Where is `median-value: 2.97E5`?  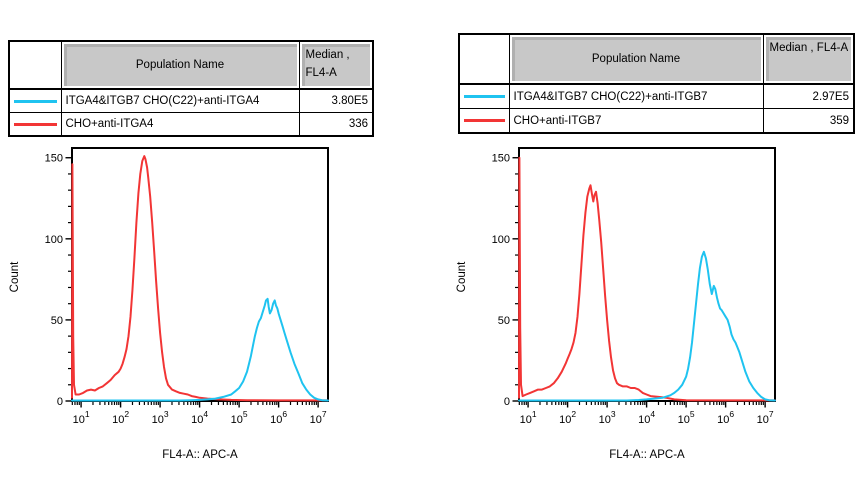
median-value: 2.97E5 is located at coordinates (808, 96).